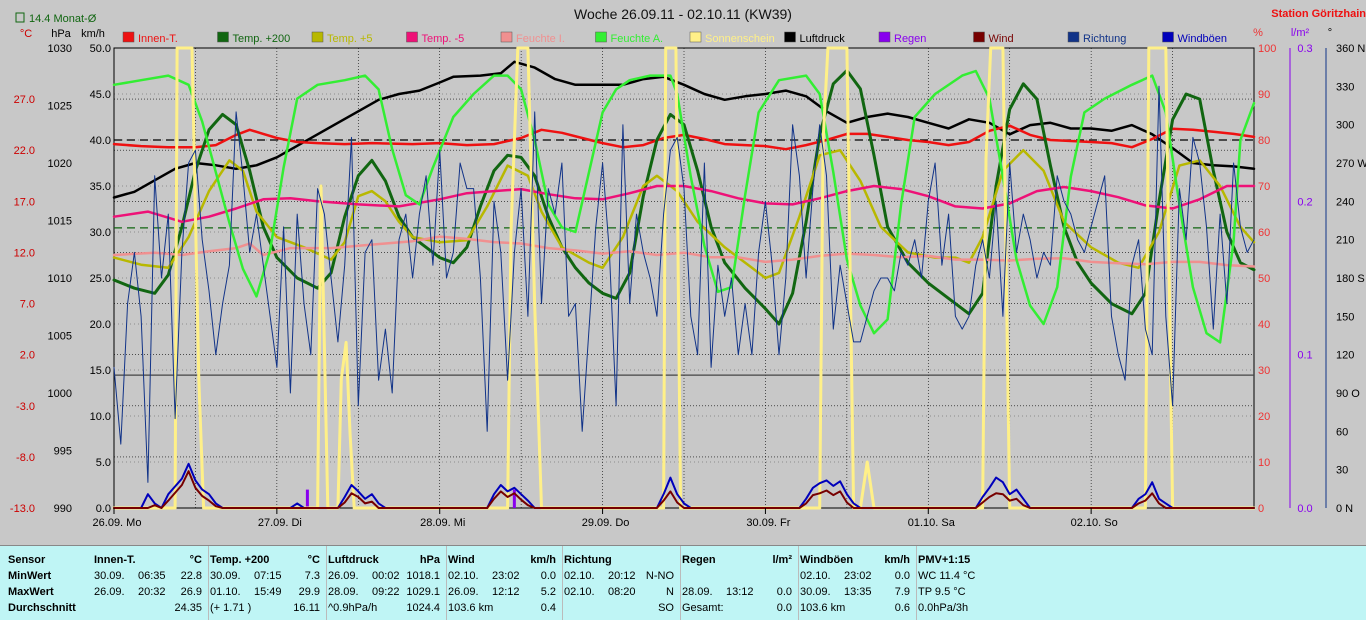 This screenshot has width=1366, height=620. Describe the element at coordinates (60, 49) in the screenshot. I see `tick-label-pressure-0: 1030` at that location.